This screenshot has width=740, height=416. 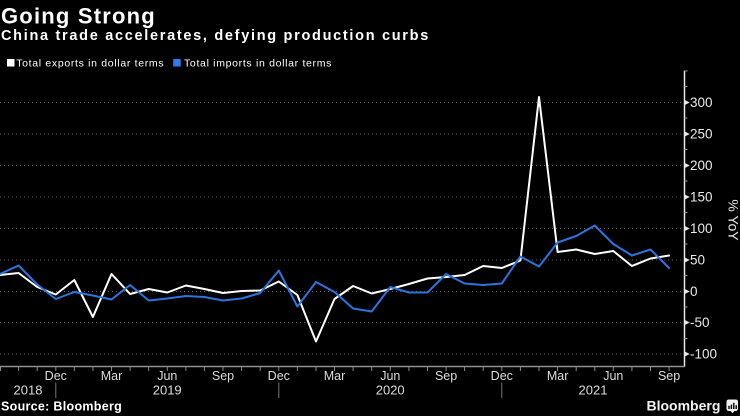 What do you see at coordinates (703, 354) in the screenshot?
I see `svg-text: -100` at bounding box center [703, 354].